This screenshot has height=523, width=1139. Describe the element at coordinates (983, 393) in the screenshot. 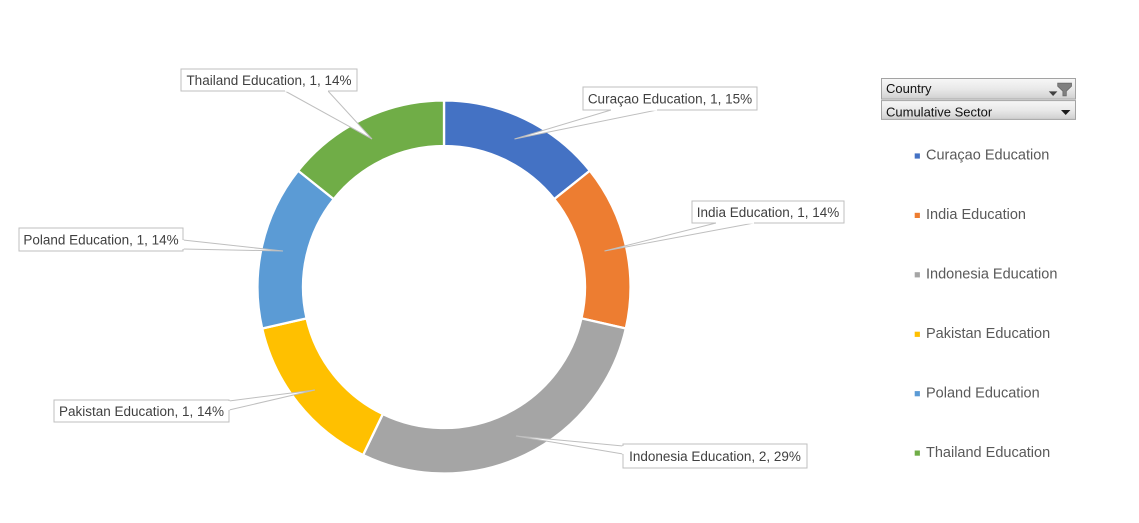

I see `svg-text: Poland Education` at that location.